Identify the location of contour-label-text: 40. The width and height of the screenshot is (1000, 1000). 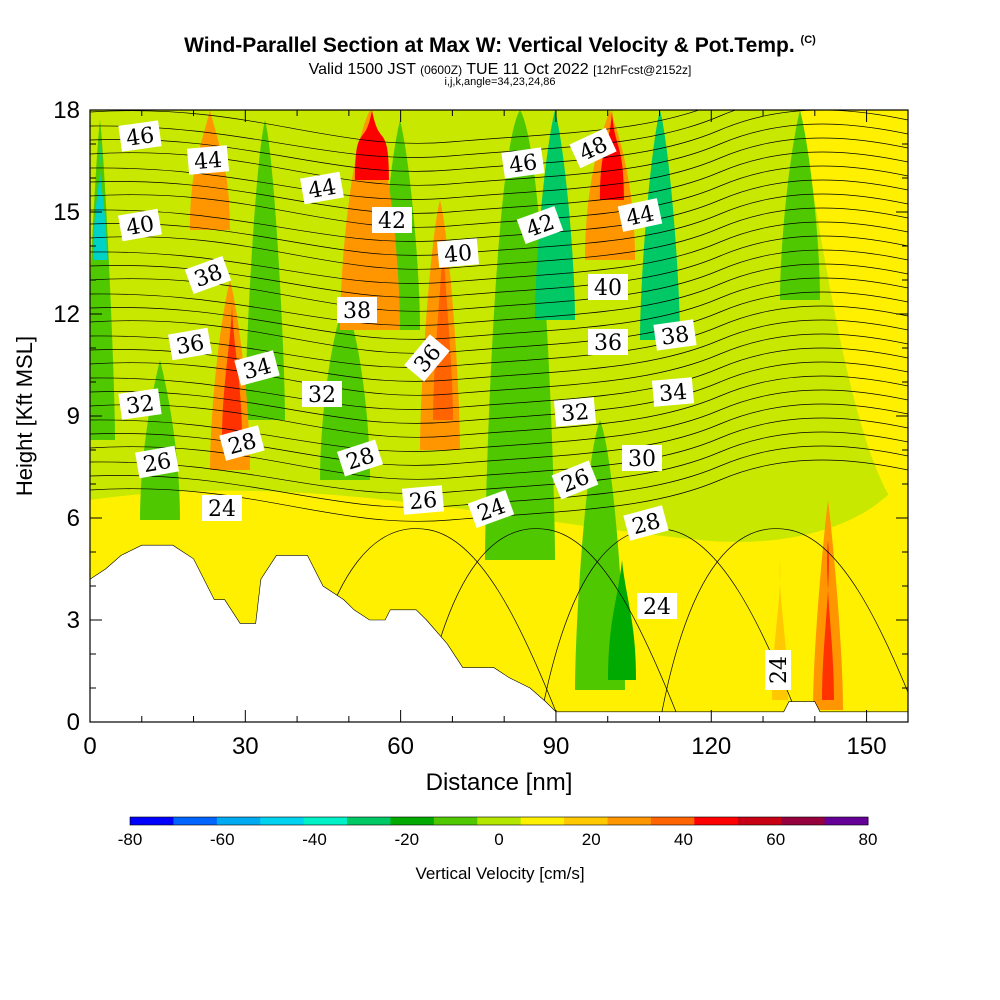
(458, 254).